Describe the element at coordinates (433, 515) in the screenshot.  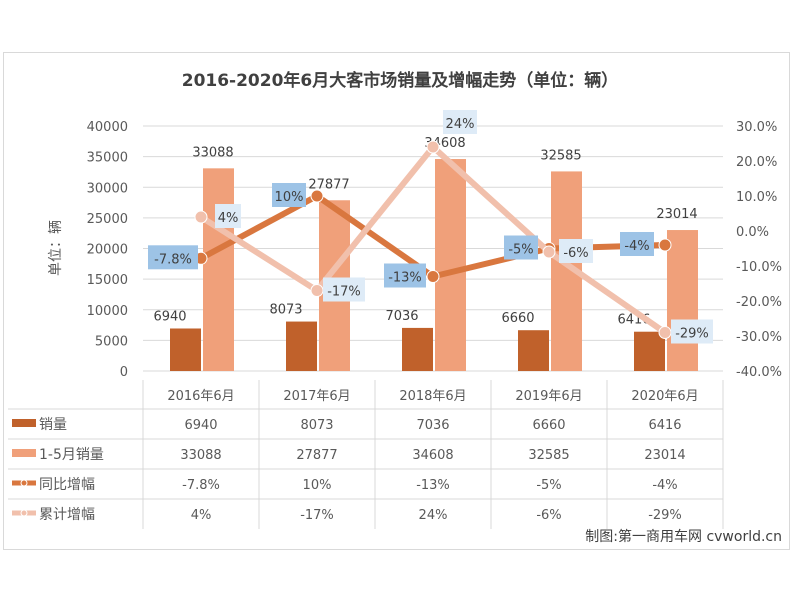
I see `table-cell: 24%` at that location.